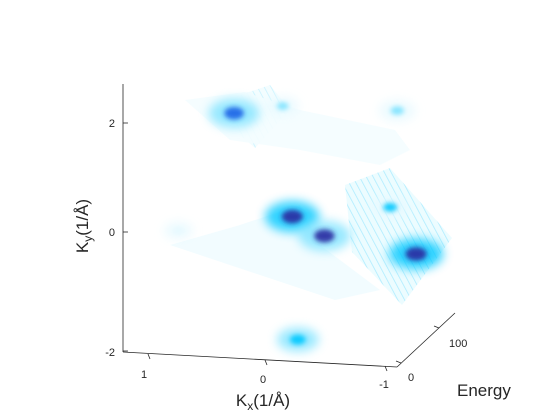 The image size is (560, 420). Describe the element at coordinates (263, 380) in the screenshot. I see `x-tick-label: 0` at that location.